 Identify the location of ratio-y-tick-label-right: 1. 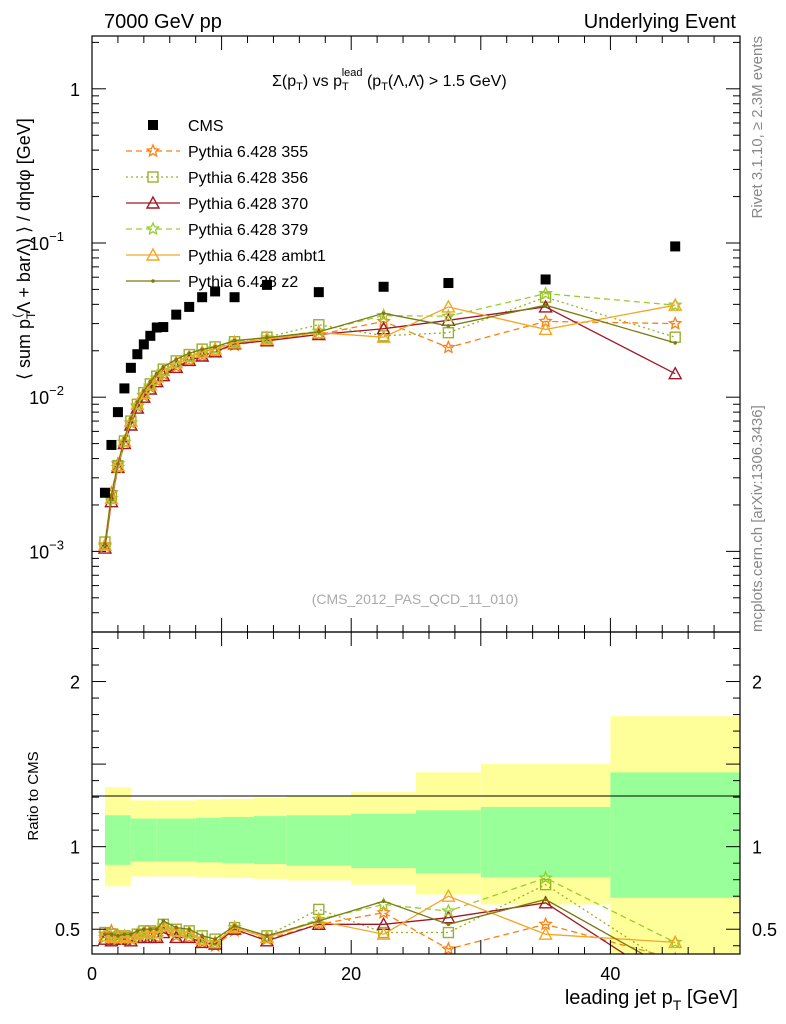
(757, 848).